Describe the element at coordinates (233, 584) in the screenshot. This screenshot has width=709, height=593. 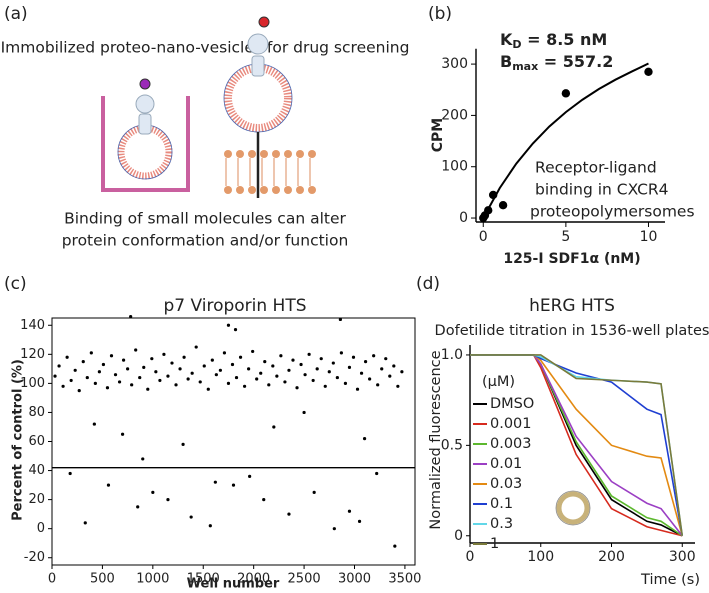
I see `x-axis-label: Well number` at that location.